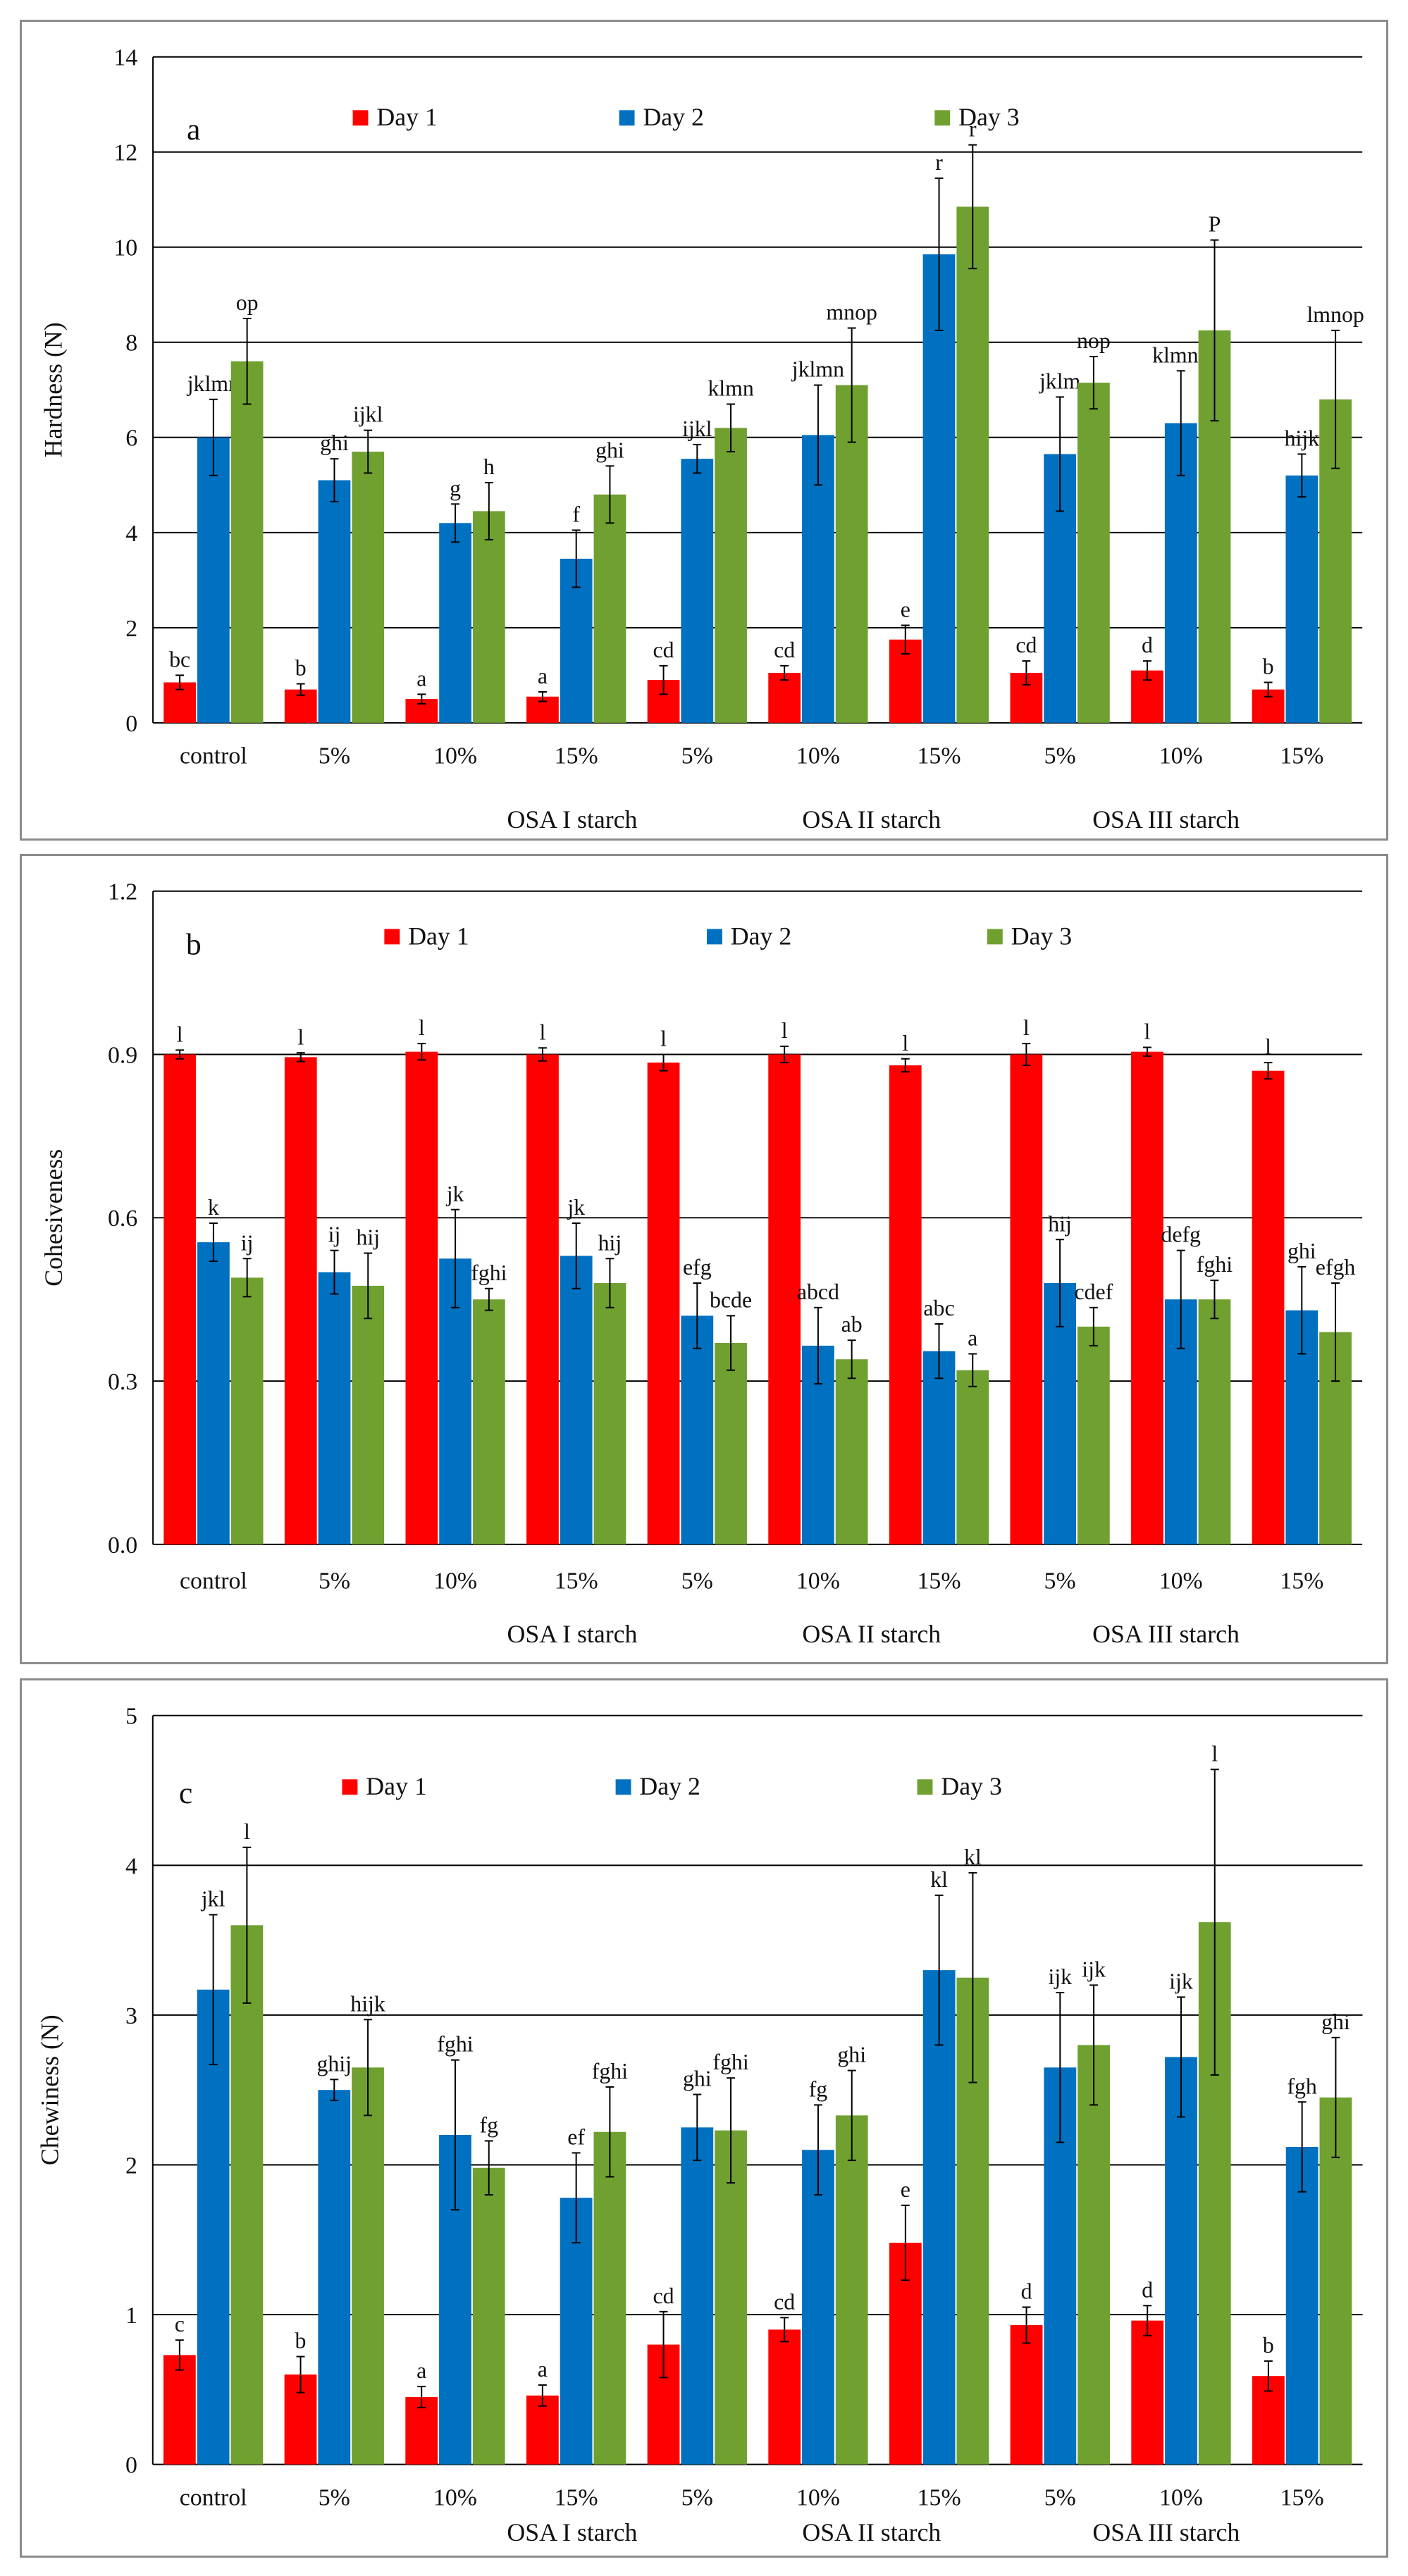 The image size is (1408, 2576). Describe the element at coordinates (131, 1717) in the screenshot. I see `y-tick-label: 5` at that location.